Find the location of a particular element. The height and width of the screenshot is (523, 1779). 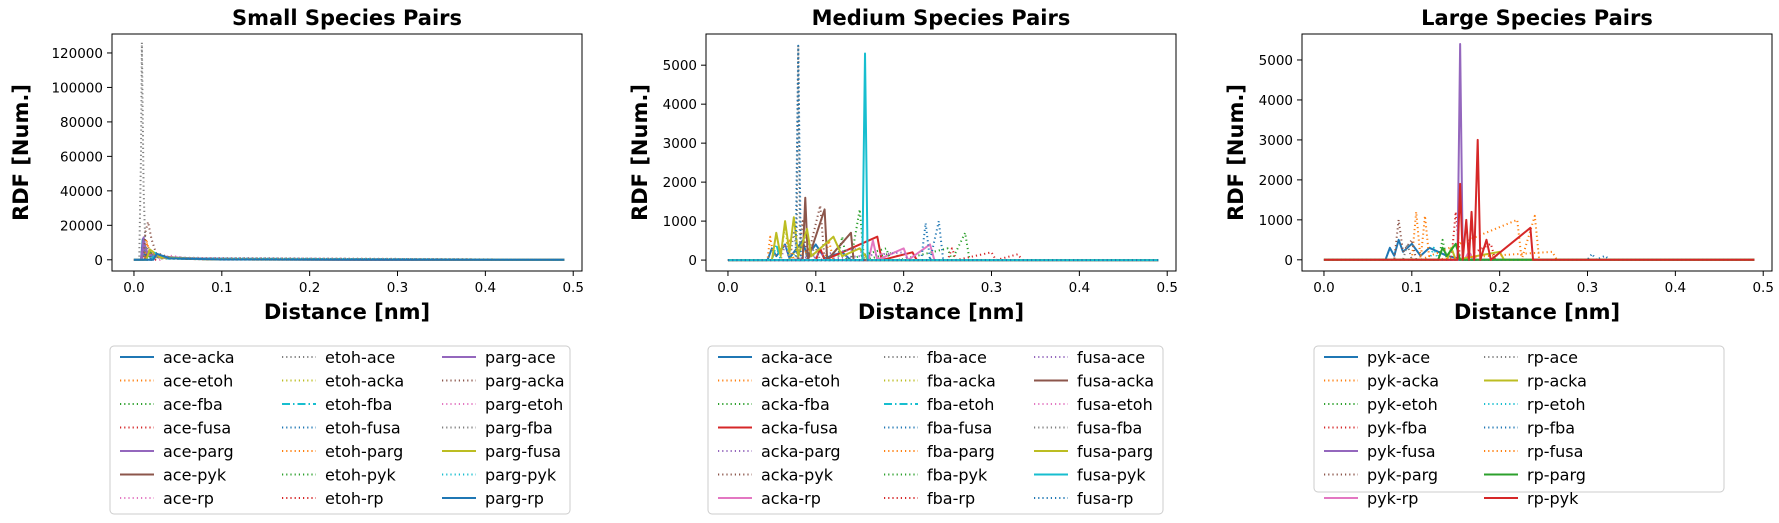

legend-label: rp-ace is located at coordinates (1552, 357).